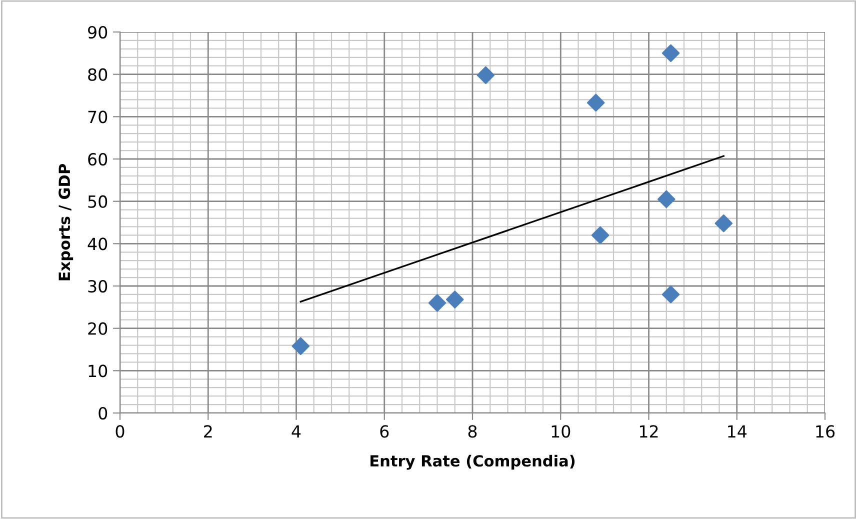 The width and height of the screenshot is (857, 519). Describe the element at coordinates (296, 431) in the screenshot. I see `x-tick-label: 4` at that location.